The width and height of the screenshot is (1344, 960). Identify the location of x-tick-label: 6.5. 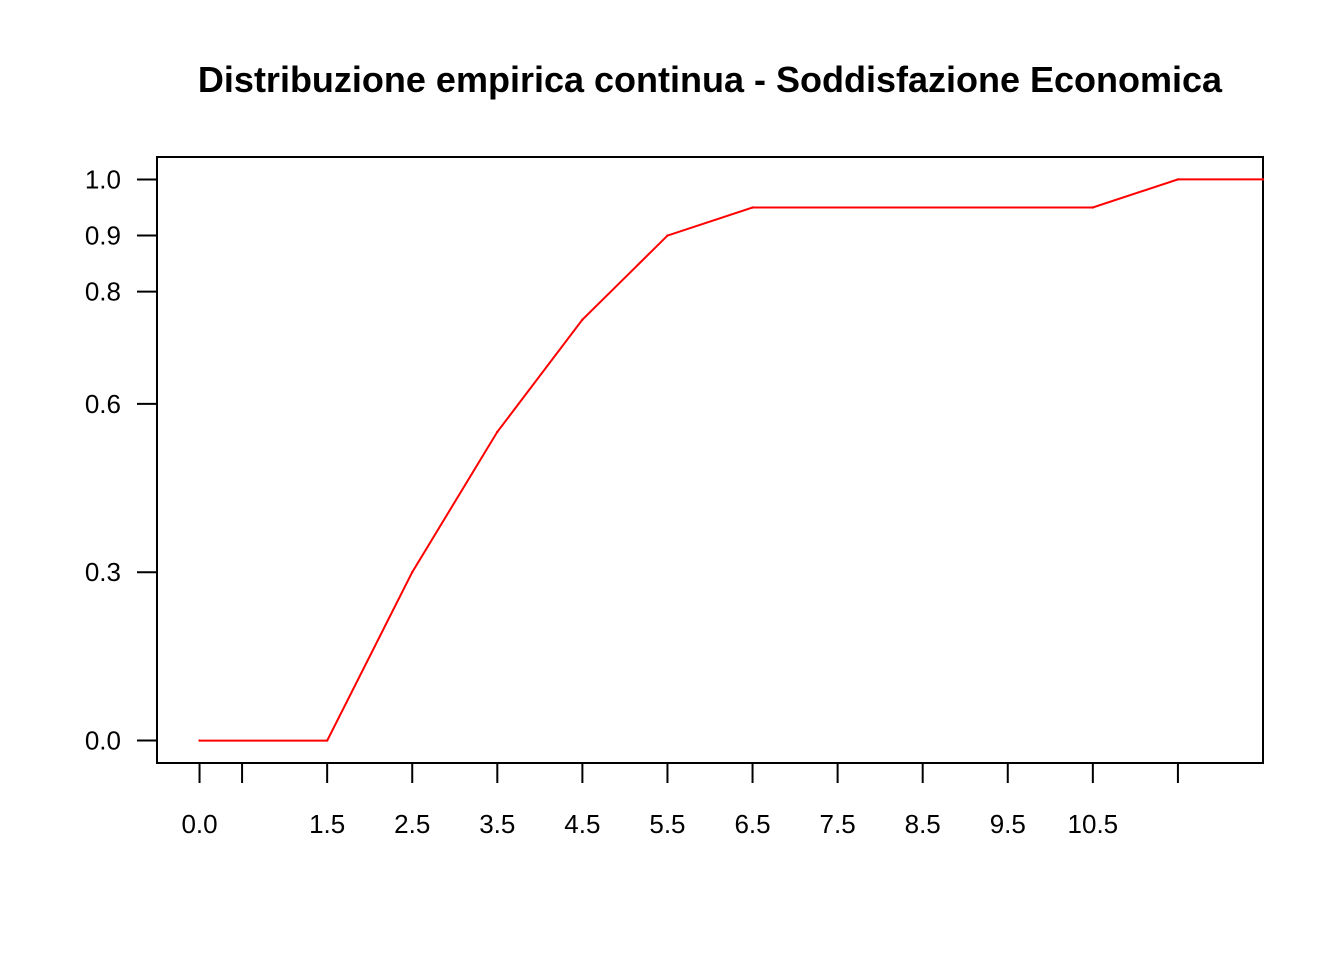
(752, 824).